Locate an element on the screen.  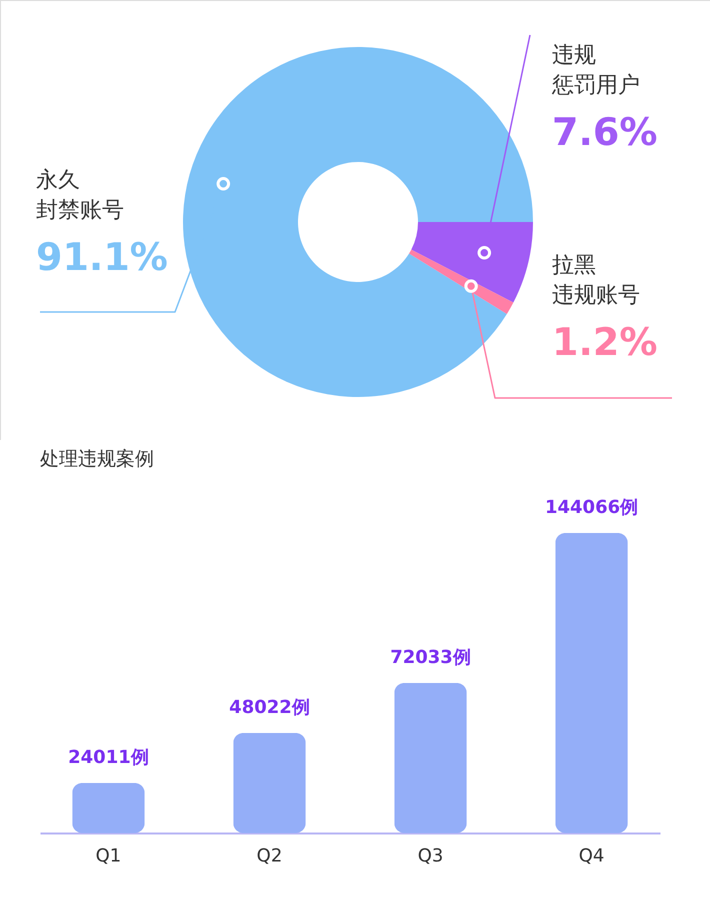
data-label: 24011例 is located at coordinates (108, 757).